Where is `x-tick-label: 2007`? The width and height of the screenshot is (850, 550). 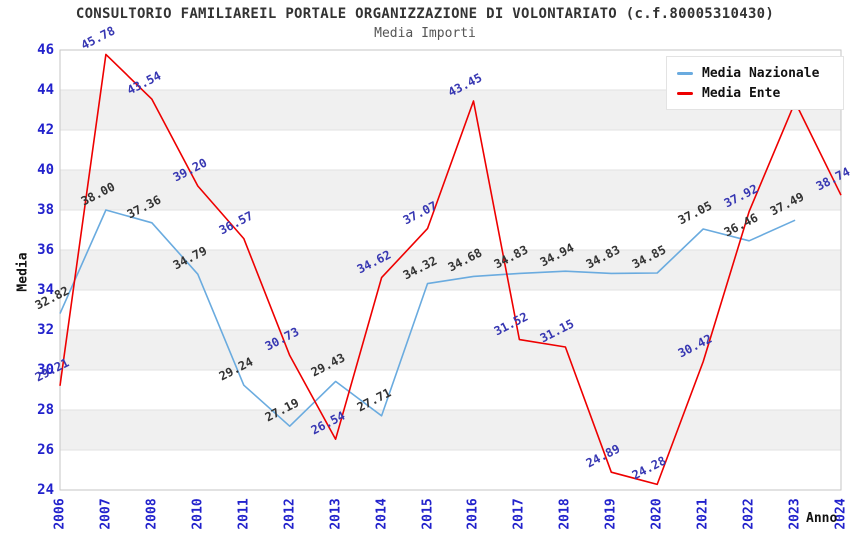 x-tick-label: 2007 is located at coordinates (106, 514).